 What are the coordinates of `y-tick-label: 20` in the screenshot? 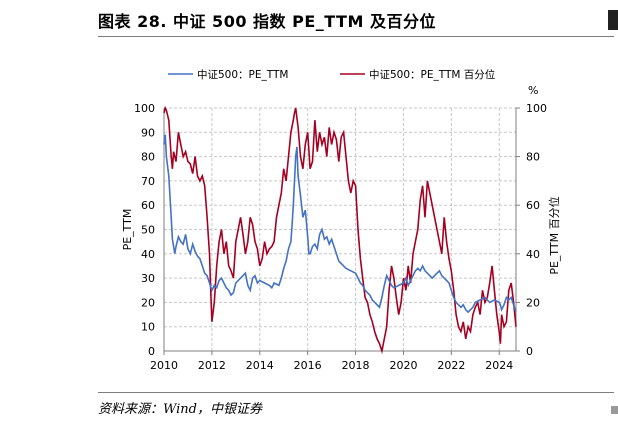 It's located at (148, 302).